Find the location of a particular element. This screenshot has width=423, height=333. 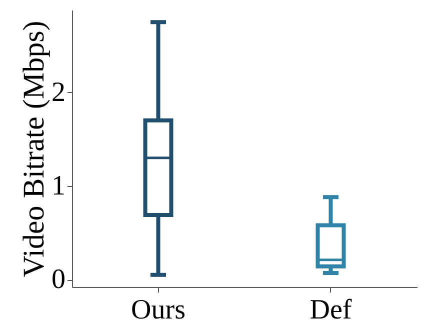

y-tick-label: 1 is located at coordinates (59, 186).